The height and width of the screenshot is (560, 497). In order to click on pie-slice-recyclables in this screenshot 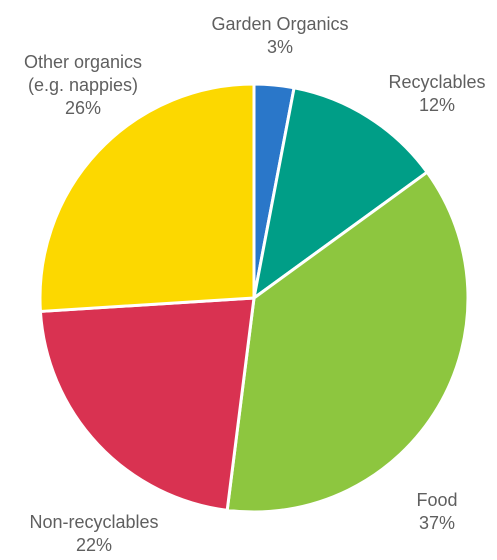, I will do `click(340, 193)`.